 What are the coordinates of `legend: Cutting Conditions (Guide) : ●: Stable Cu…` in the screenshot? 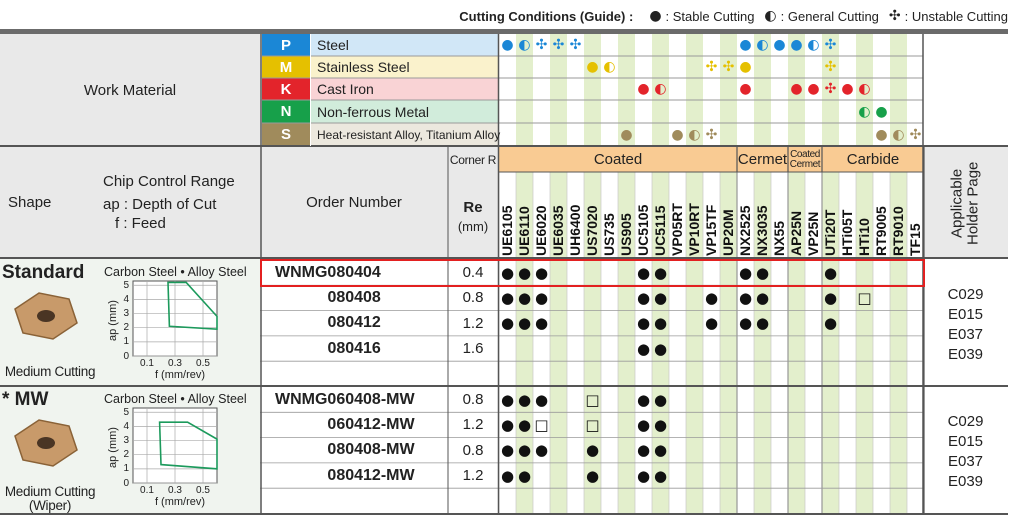 It's located at (733, 16).